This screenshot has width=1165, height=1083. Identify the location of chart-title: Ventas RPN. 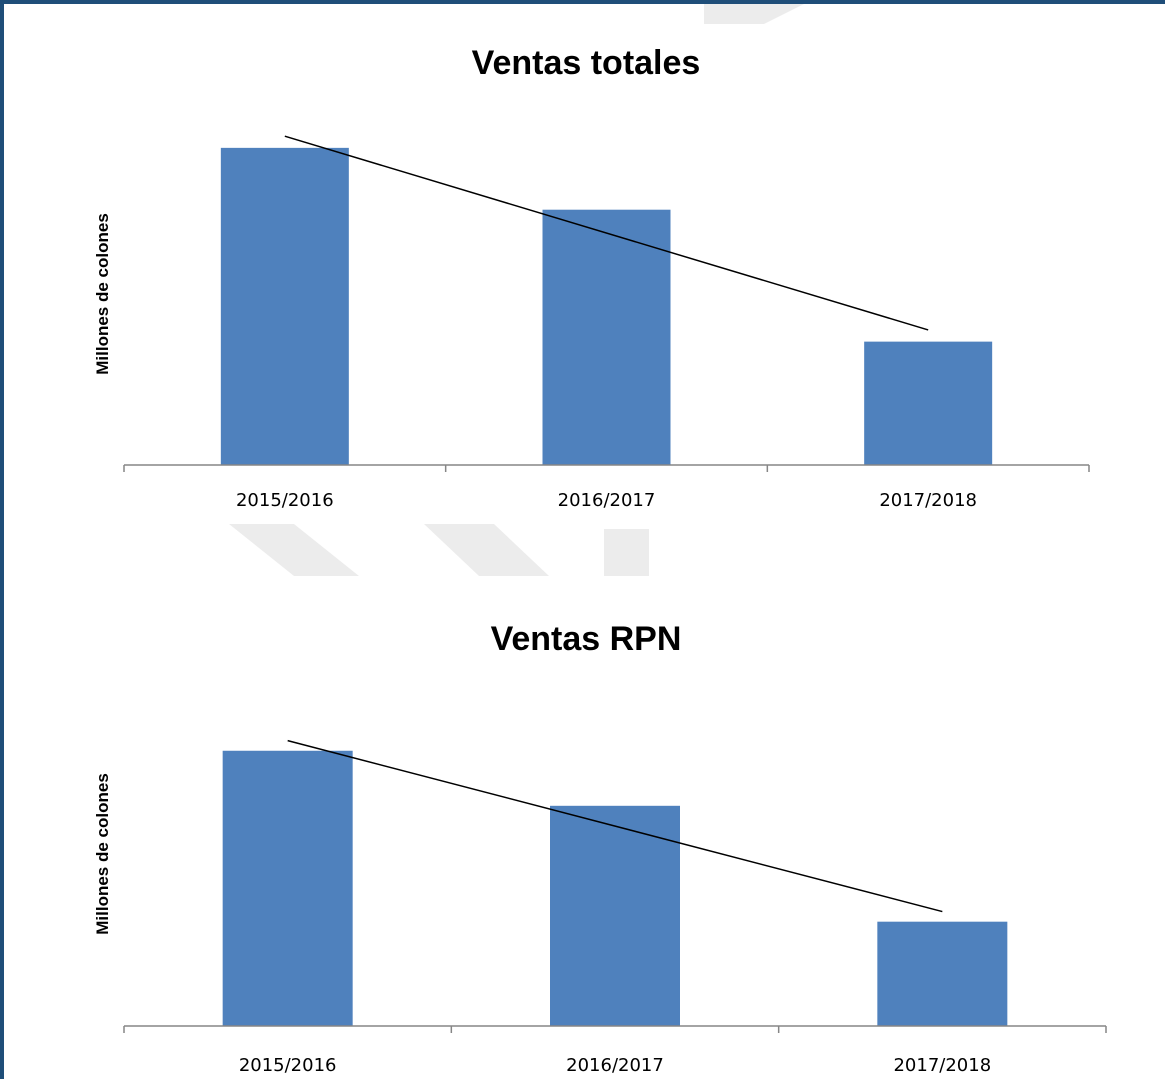
(586, 639).